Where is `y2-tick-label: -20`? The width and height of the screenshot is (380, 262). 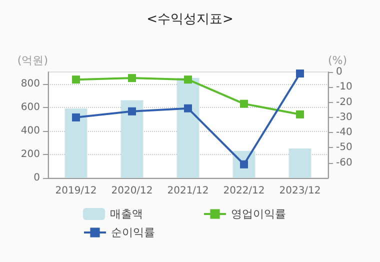 y2-tick-label: -20 is located at coordinates (344, 102).